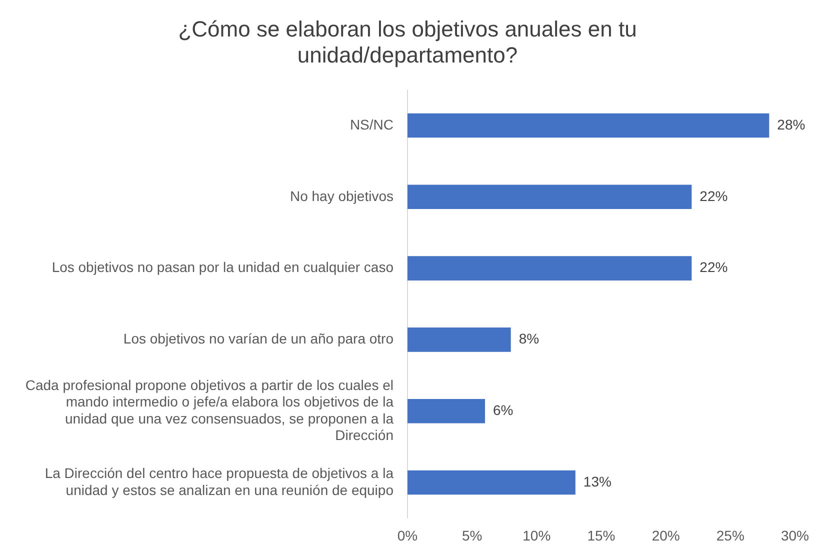  What do you see at coordinates (472, 535) in the screenshot?
I see `x-tick-label: 5%` at bounding box center [472, 535].